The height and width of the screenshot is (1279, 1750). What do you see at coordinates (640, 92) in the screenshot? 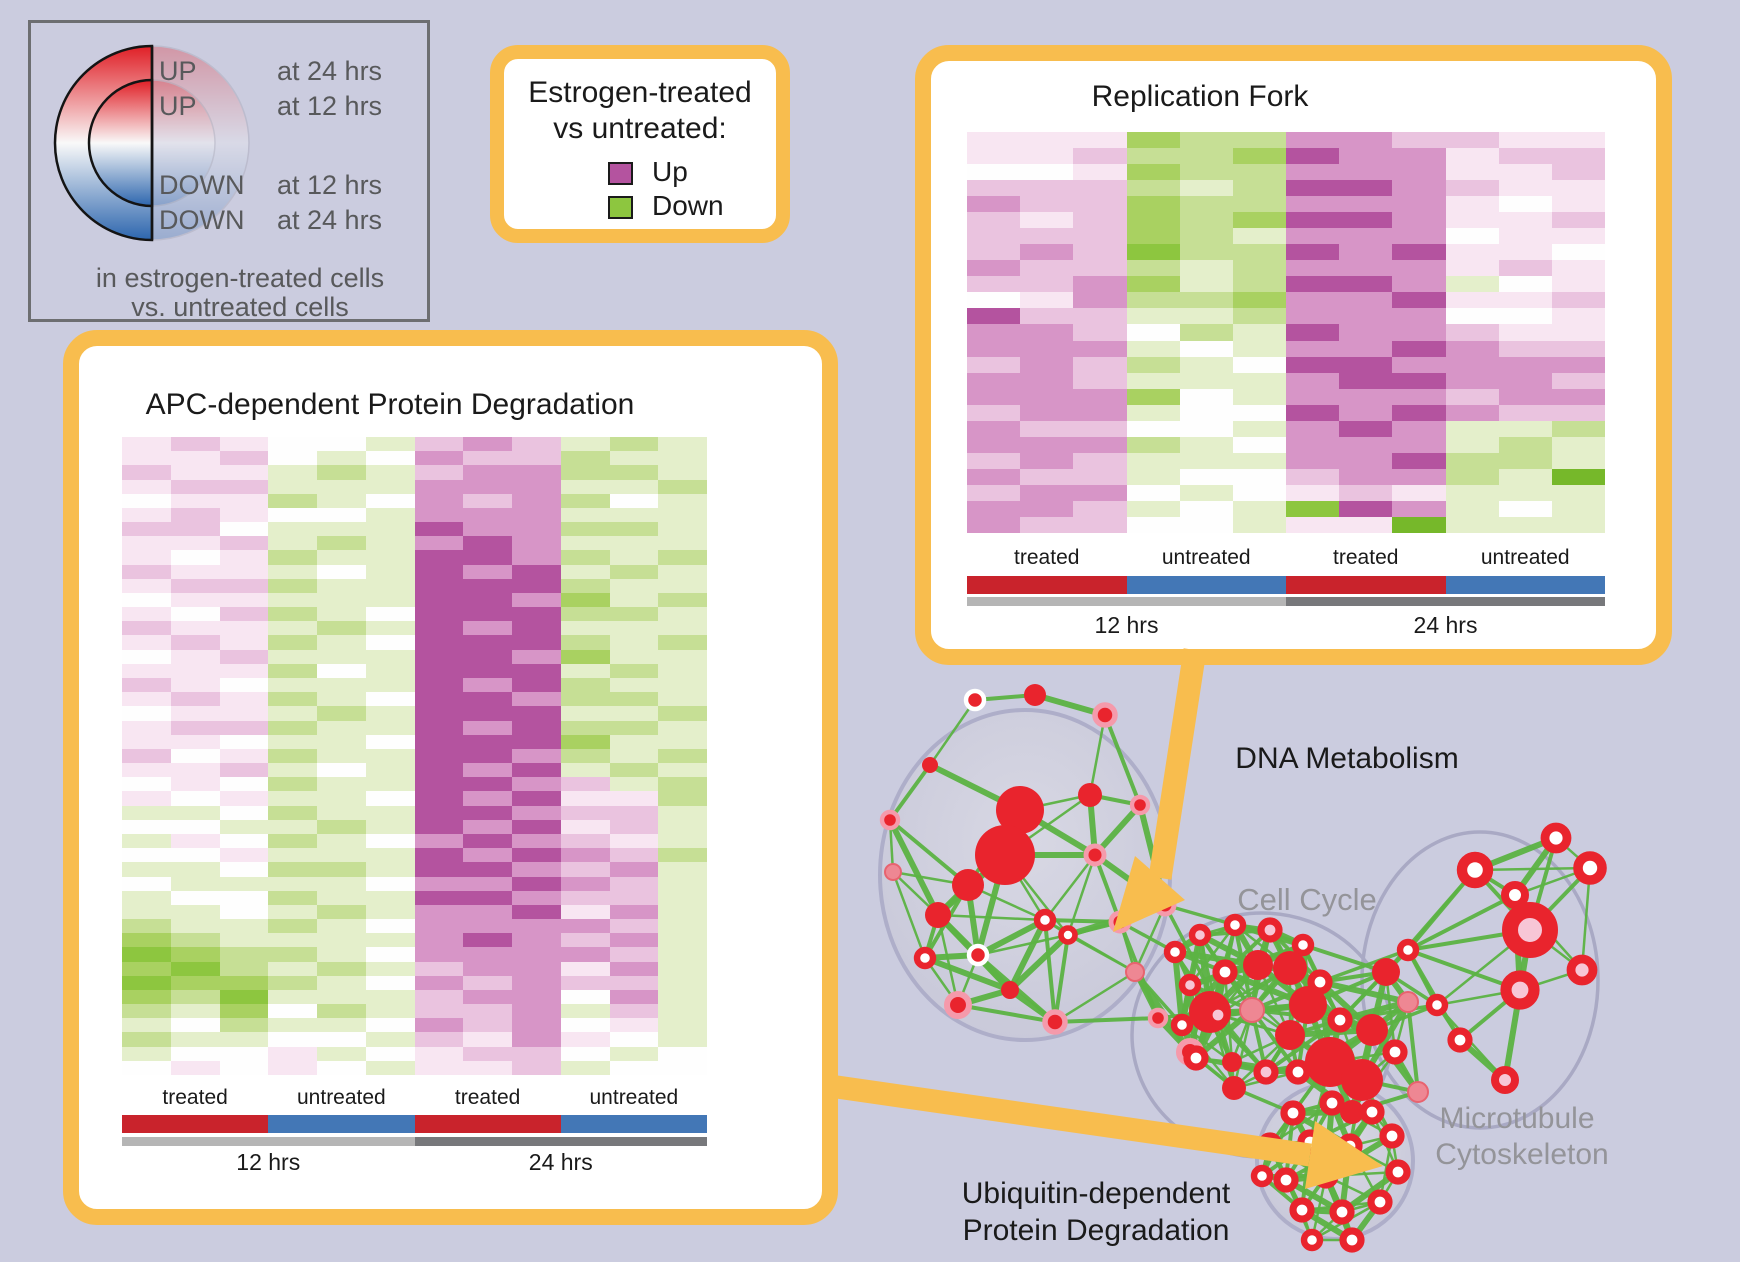
I see `updown-legend-title-line1: Estrogen-treated` at bounding box center [640, 92].